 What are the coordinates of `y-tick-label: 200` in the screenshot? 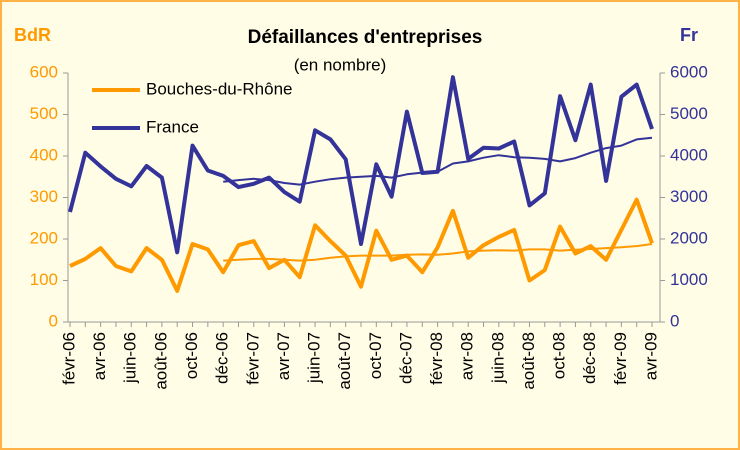 It's located at (44, 237).